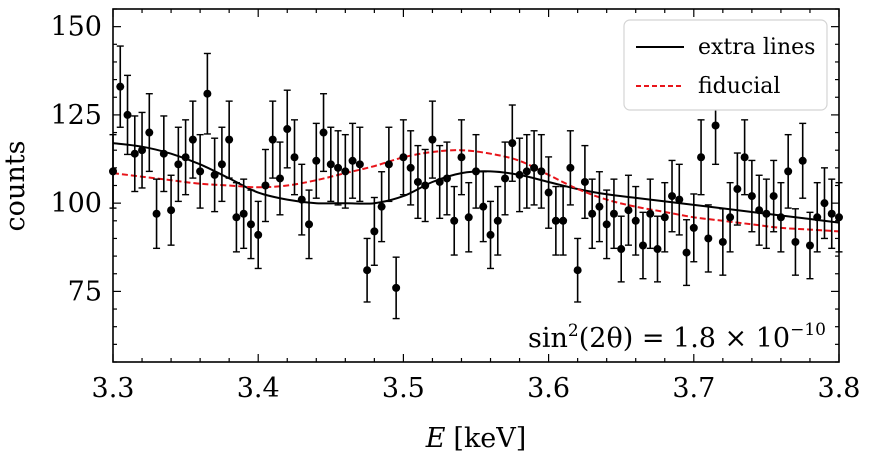 The image size is (872, 462). Describe the element at coordinates (15, 186) in the screenshot. I see `y-axis-label: counts` at that location.